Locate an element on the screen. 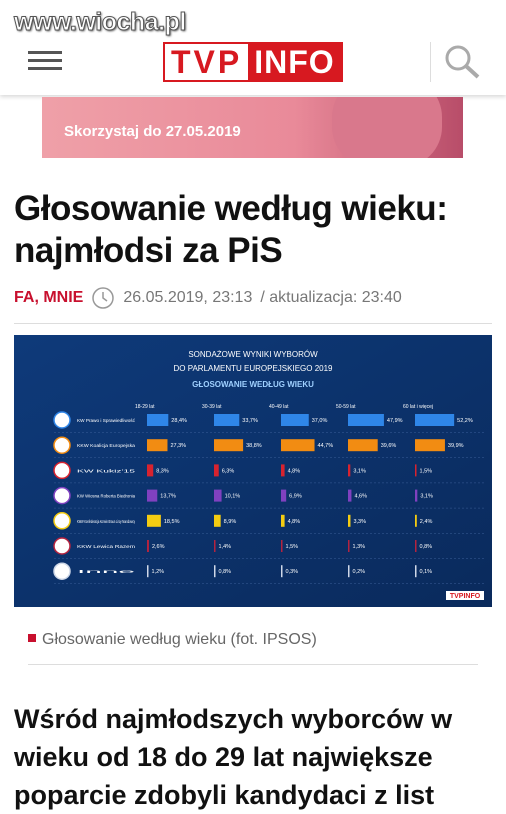 The image size is (506, 814). author: FA, MNIE is located at coordinates (49, 297).